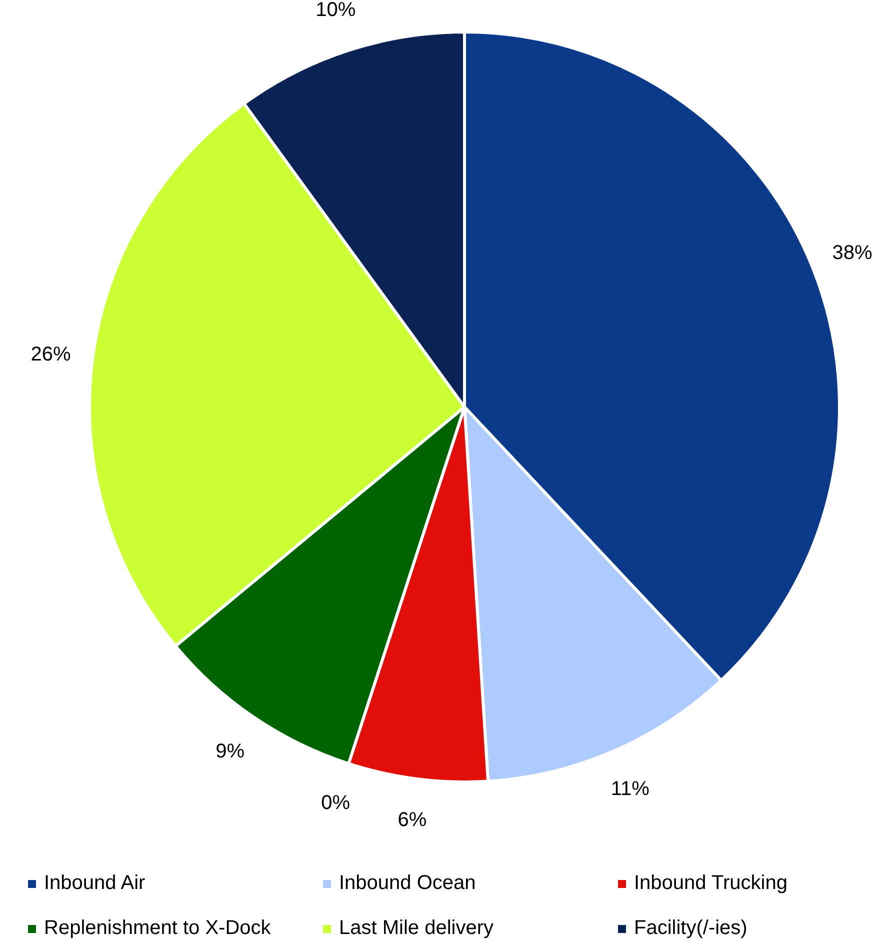  Describe the element at coordinates (335, 803) in the screenshot. I see `text: 0%` at that location.